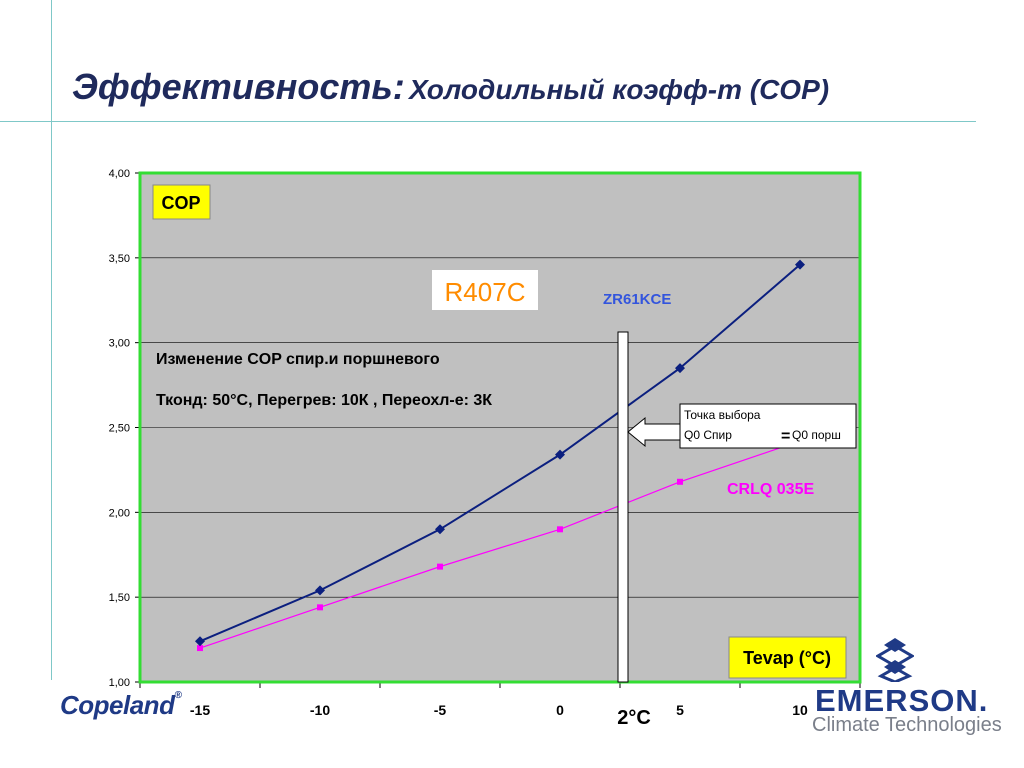  What do you see at coordinates (119, 429) in the screenshot?
I see `y-tick-label: 2,50` at bounding box center [119, 429].